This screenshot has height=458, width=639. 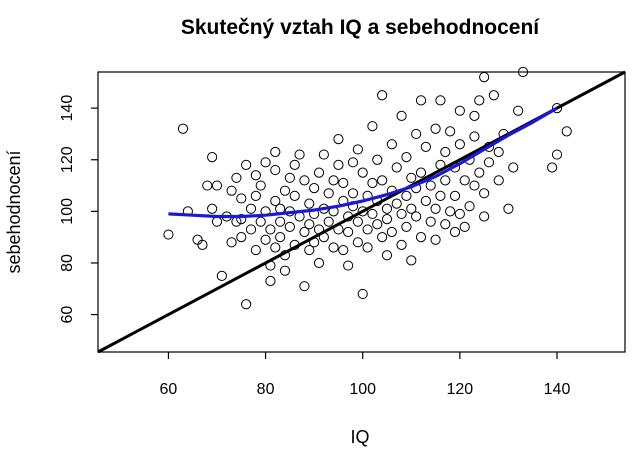 What do you see at coordinates (67, 211) in the screenshot?
I see `y-tick-label-100: 100` at bounding box center [67, 211].